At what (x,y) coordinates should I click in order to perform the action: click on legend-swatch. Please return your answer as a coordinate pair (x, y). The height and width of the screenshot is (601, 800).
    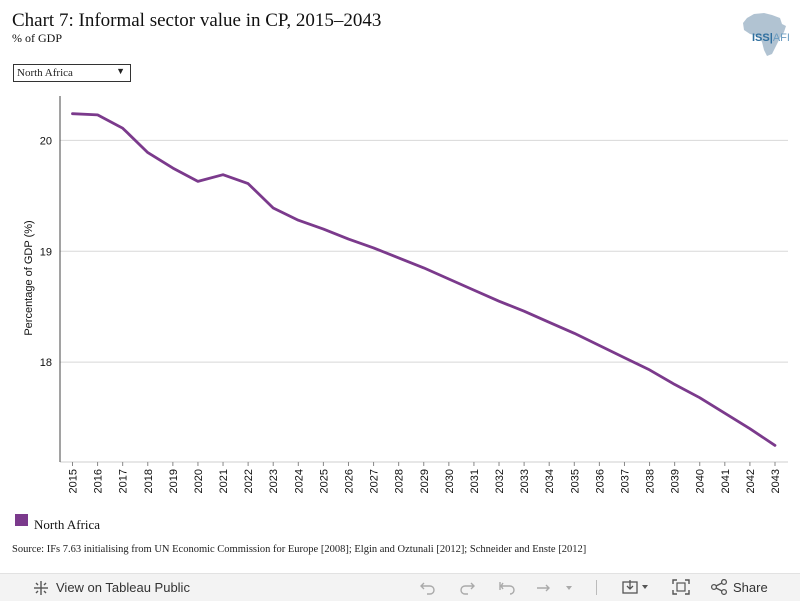
    Looking at the image, I should click on (21, 520).